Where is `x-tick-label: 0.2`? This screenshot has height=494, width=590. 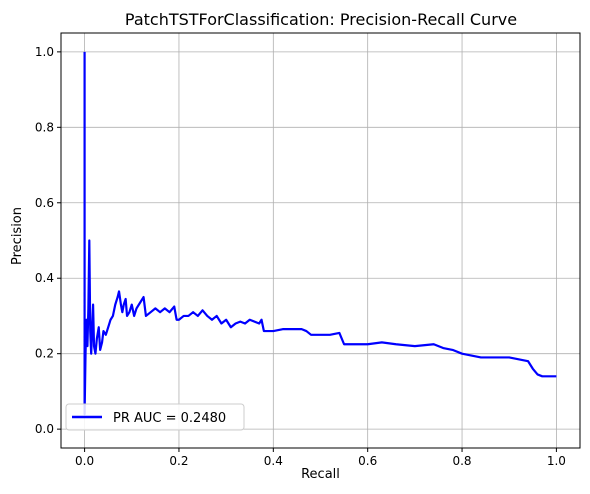
x-tick-label: 0.2 is located at coordinates (178, 461).